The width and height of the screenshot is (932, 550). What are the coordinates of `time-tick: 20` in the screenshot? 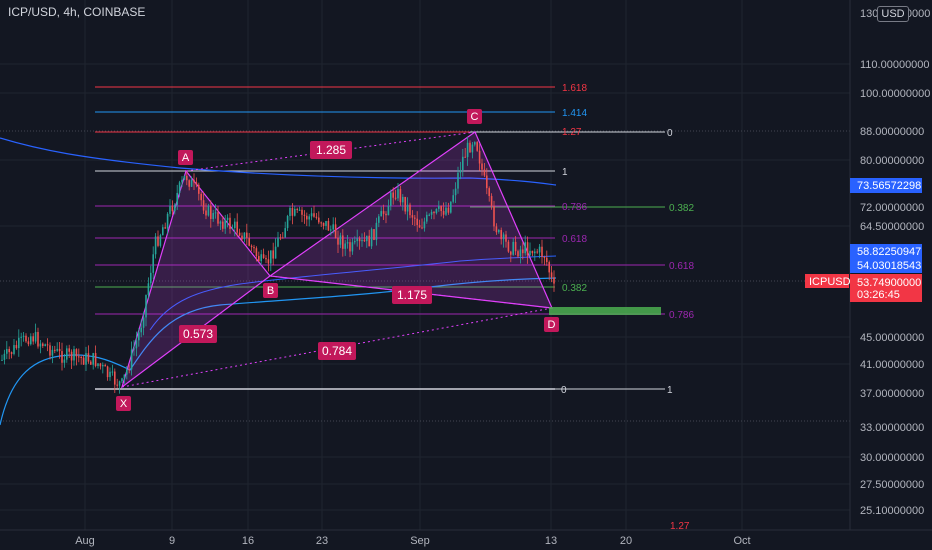 It's located at (626, 541).